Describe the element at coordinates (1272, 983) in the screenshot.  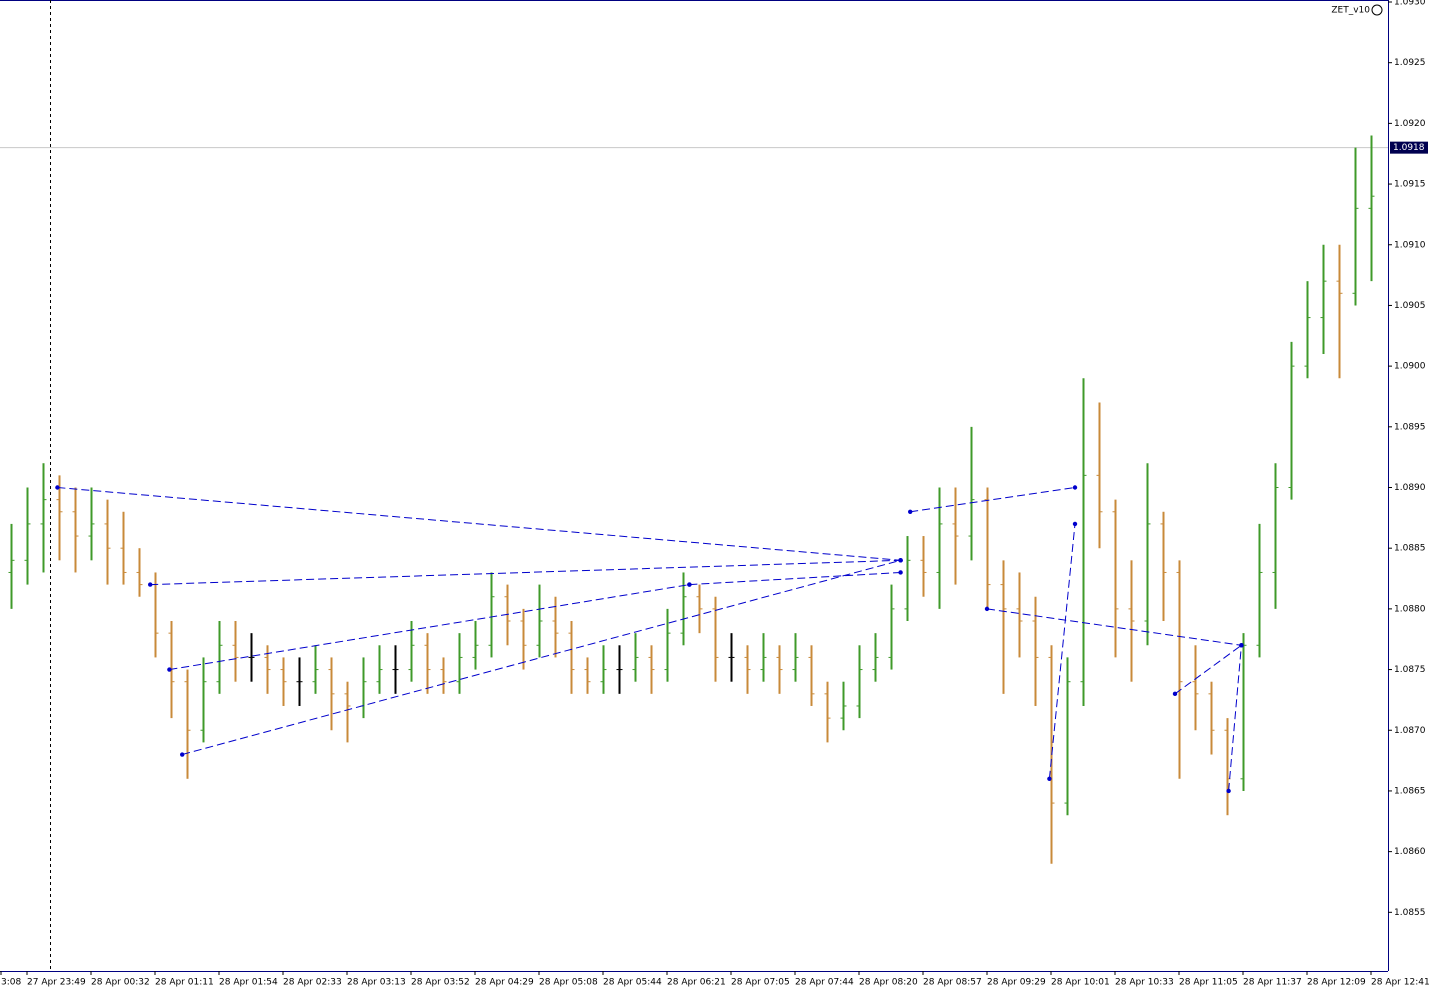
I see `x-tick-label: 28 Apr 11:37` at that location.